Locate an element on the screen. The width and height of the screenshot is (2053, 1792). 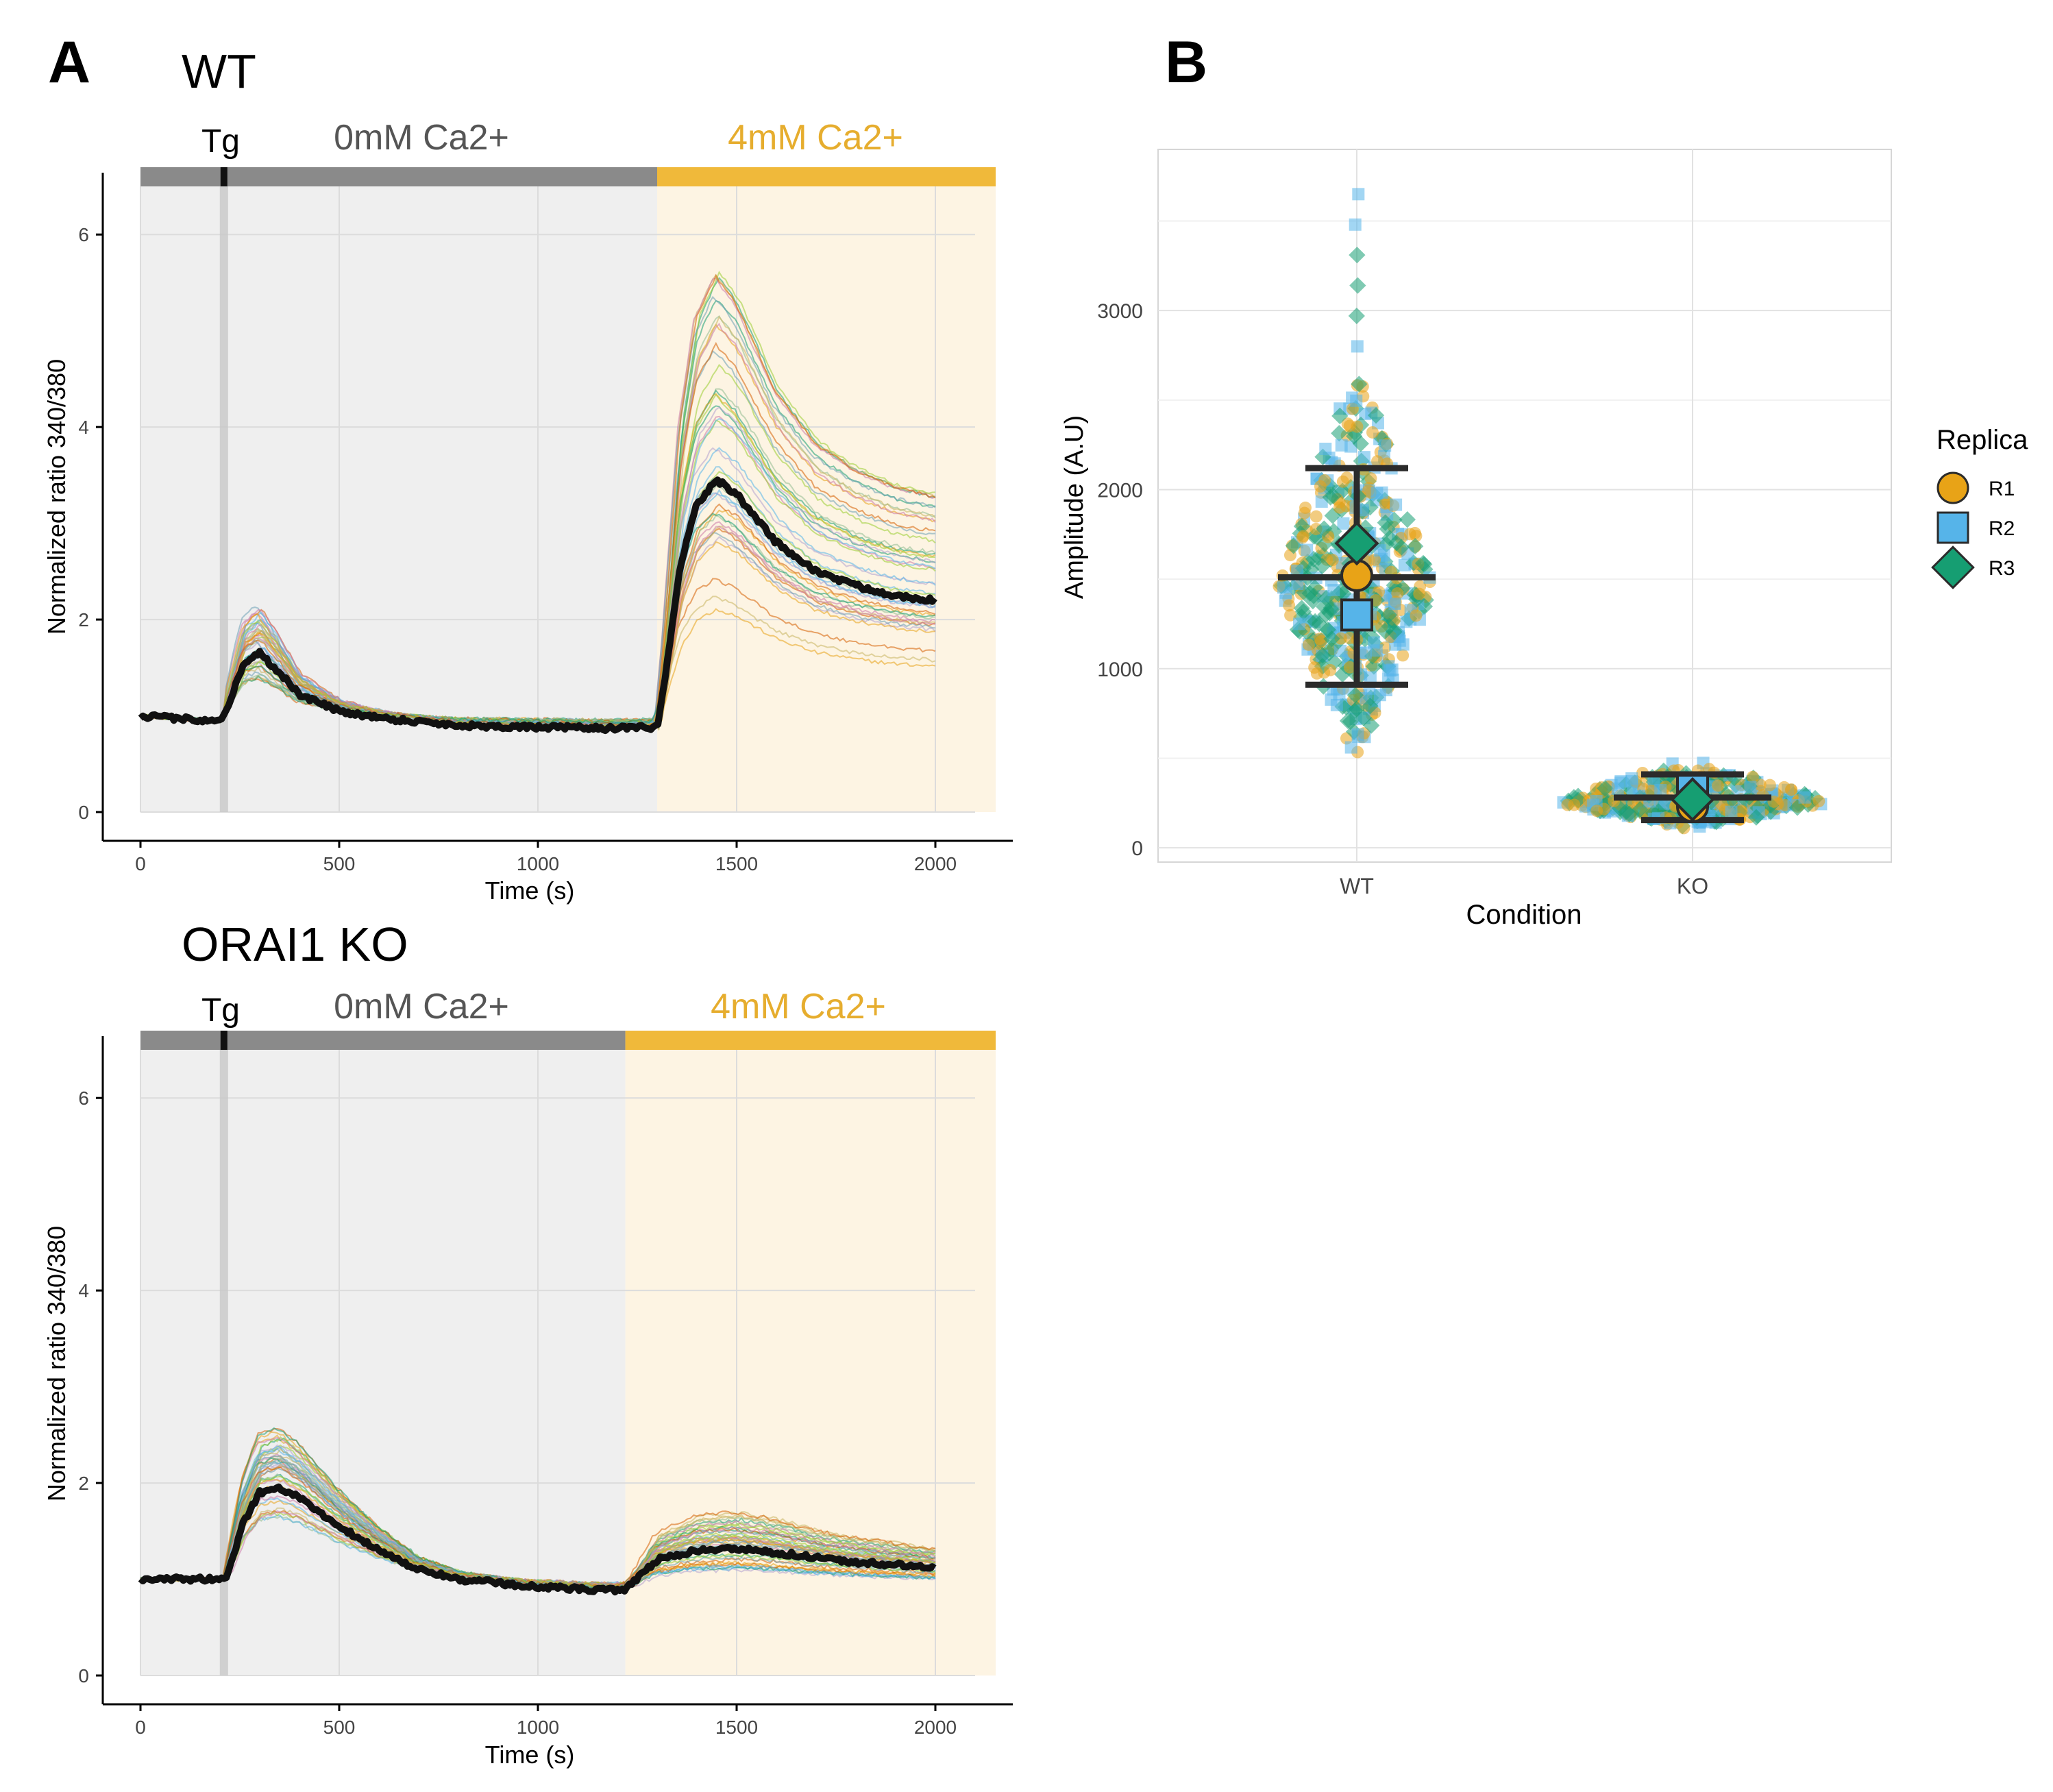
wt-x-axis-label: Time (s) is located at coordinates (530, 890).